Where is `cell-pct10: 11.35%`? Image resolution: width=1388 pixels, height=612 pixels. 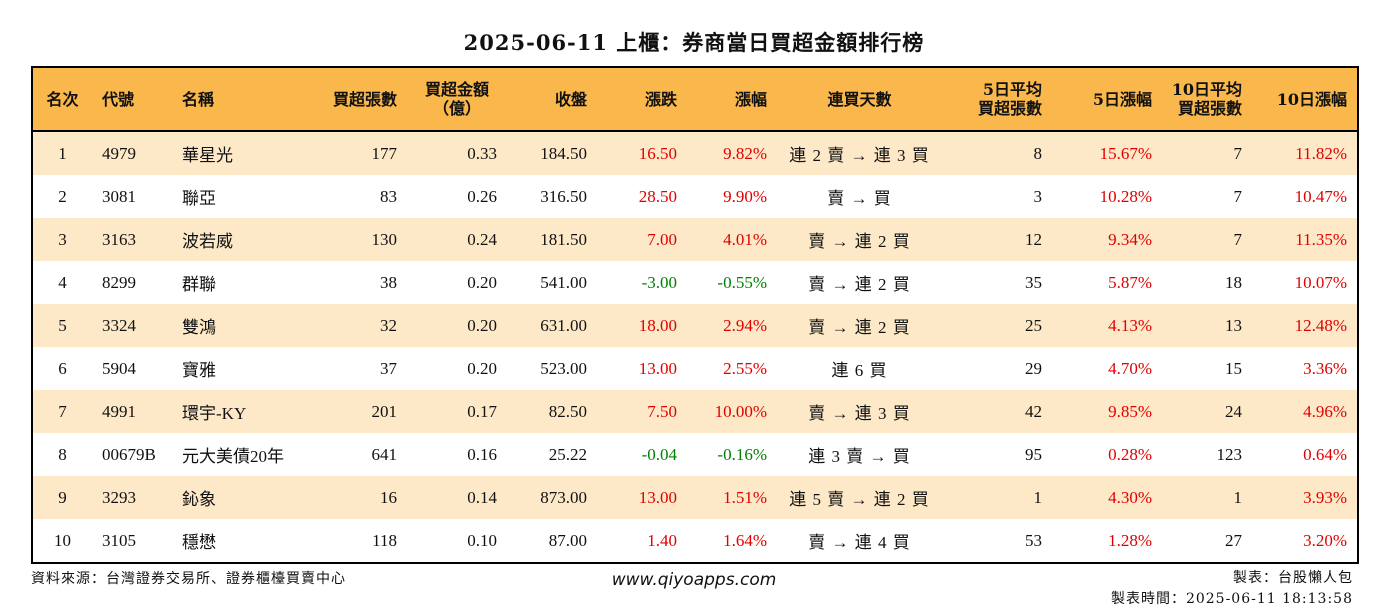
cell-pct10: 11.35% is located at coordinates (1305, 239).